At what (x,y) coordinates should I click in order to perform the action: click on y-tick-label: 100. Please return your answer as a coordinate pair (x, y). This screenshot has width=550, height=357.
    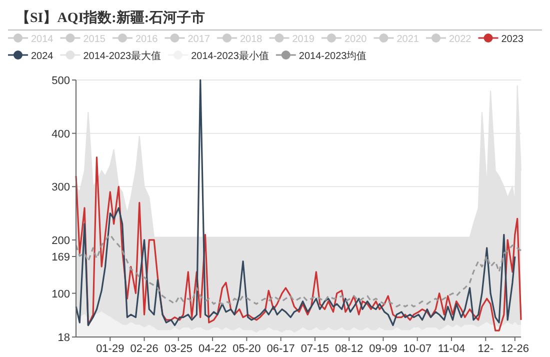
    Looking at the image, I should click on (61, 294).